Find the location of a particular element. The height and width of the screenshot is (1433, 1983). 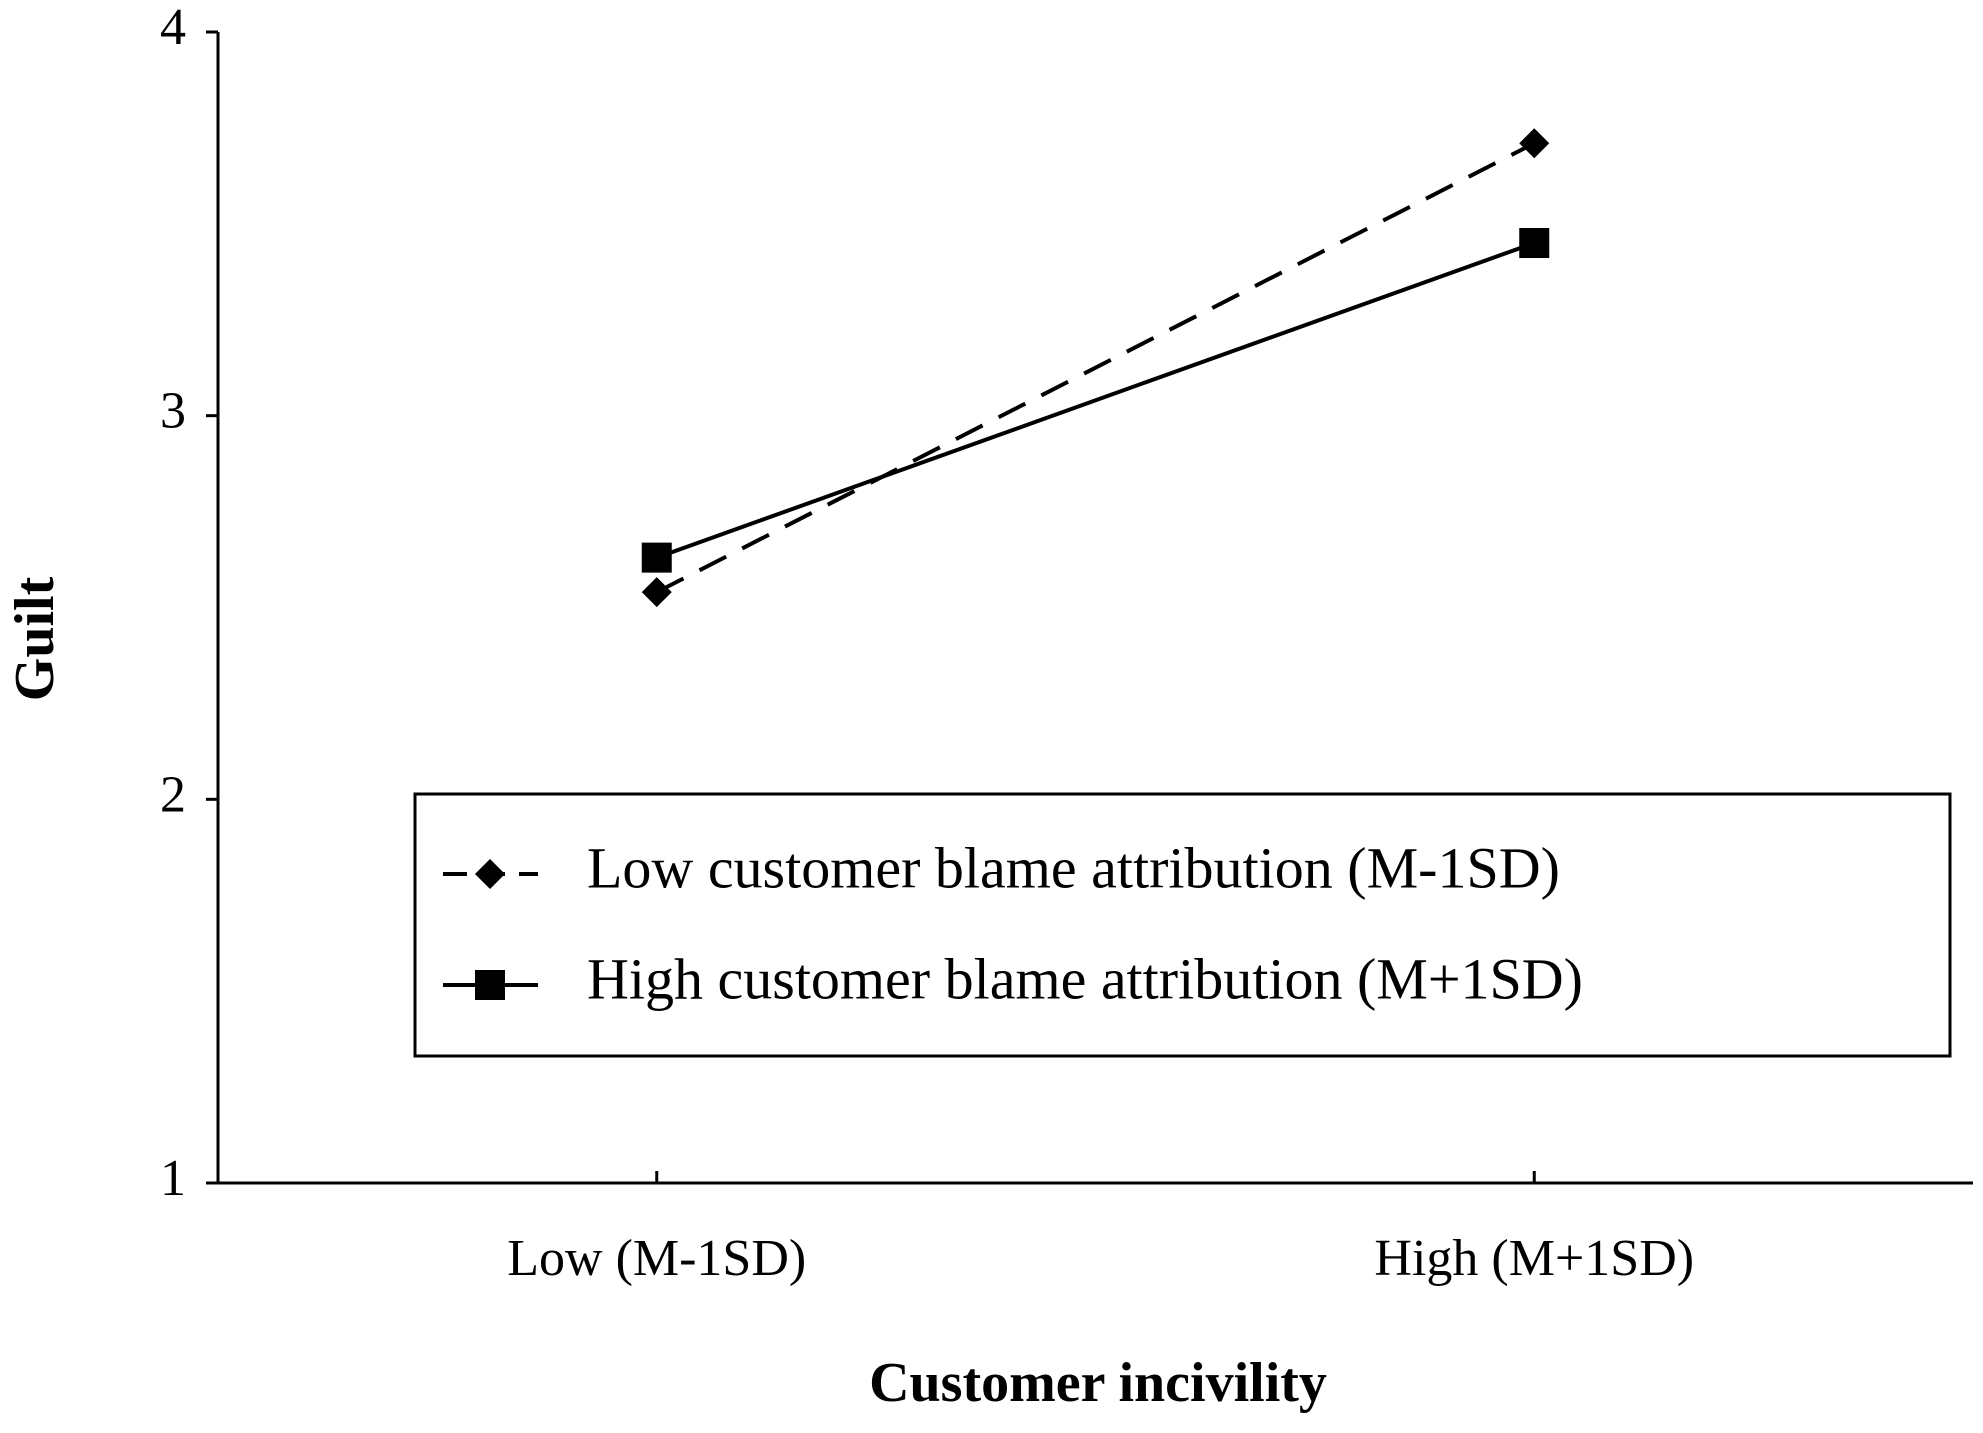

y-tick-label: 4 is located at coordinates (173, 28).